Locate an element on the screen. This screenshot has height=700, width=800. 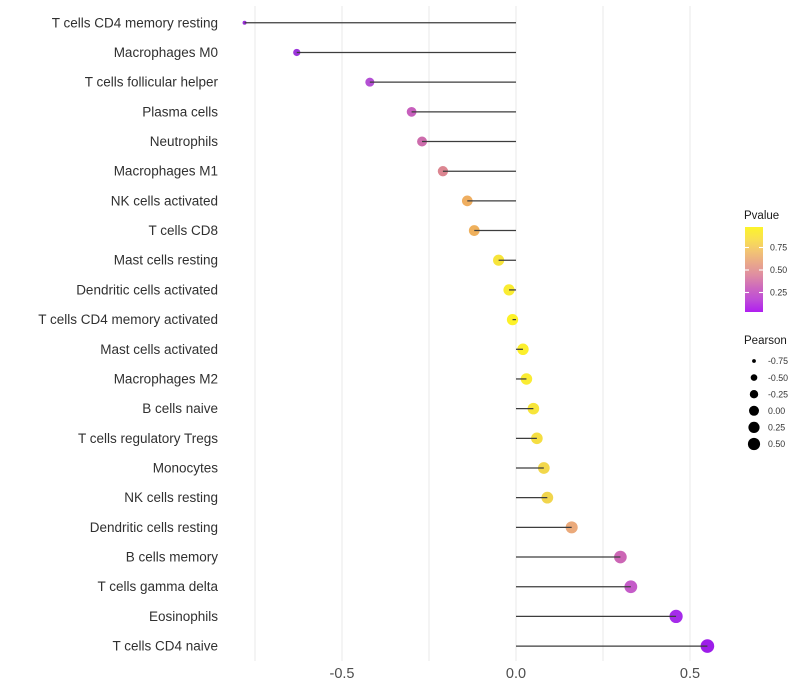
y-axis-label: T cells follicular helper is located at coordinates (152, 82).